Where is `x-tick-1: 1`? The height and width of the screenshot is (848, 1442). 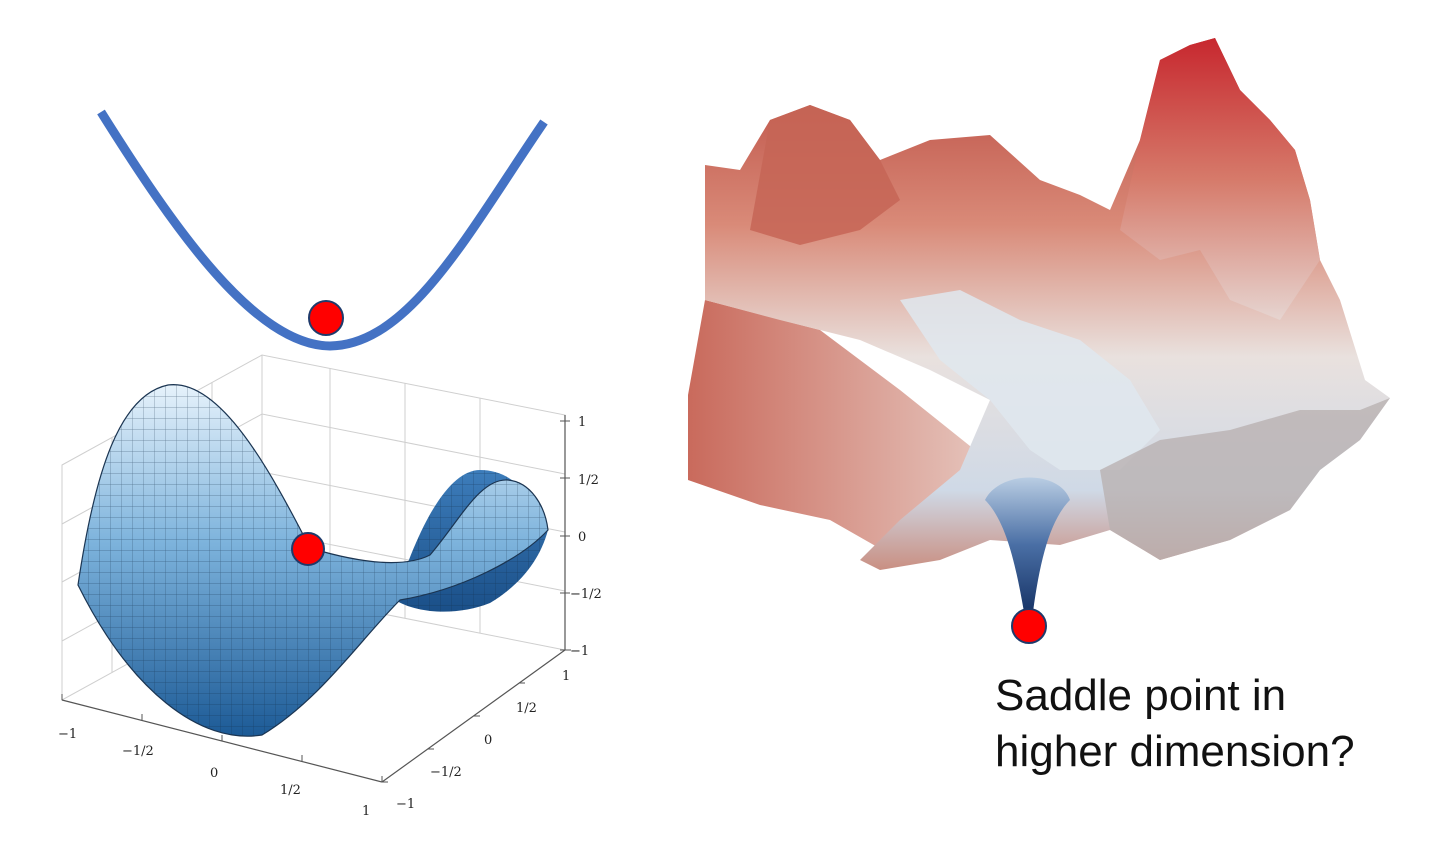 x-tick-1: 1 is located at coordinates (366, 811).